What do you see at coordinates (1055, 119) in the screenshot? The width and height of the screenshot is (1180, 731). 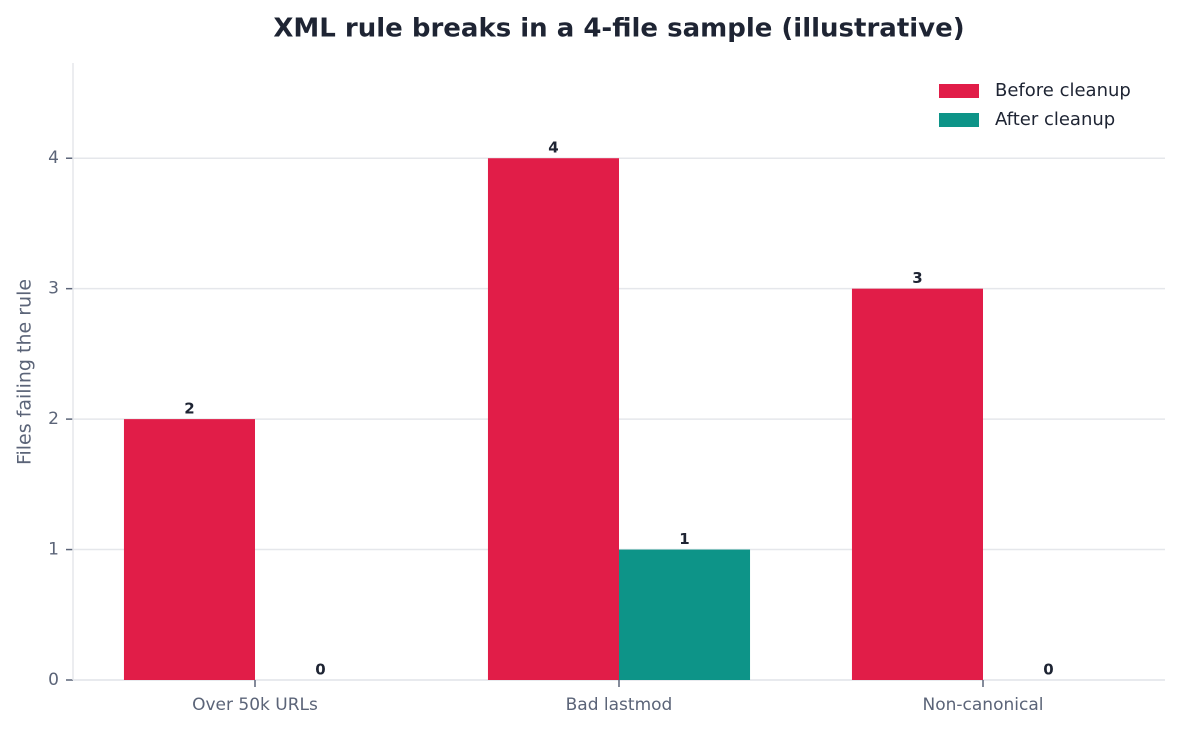 I see `legend-label: After cleanup` at bounding box center [1055, 119].